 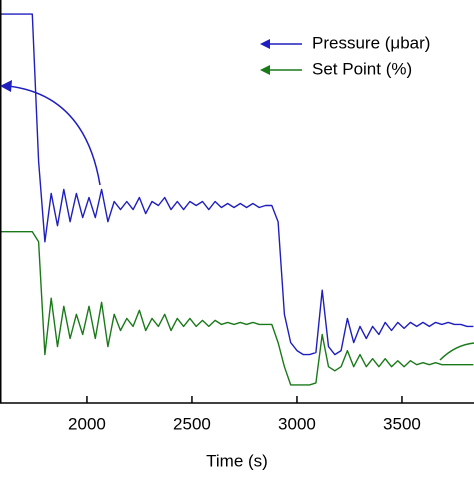 I want to click on legend: Pressure (μbar) Set Point (%), so click(x=345, y=55).